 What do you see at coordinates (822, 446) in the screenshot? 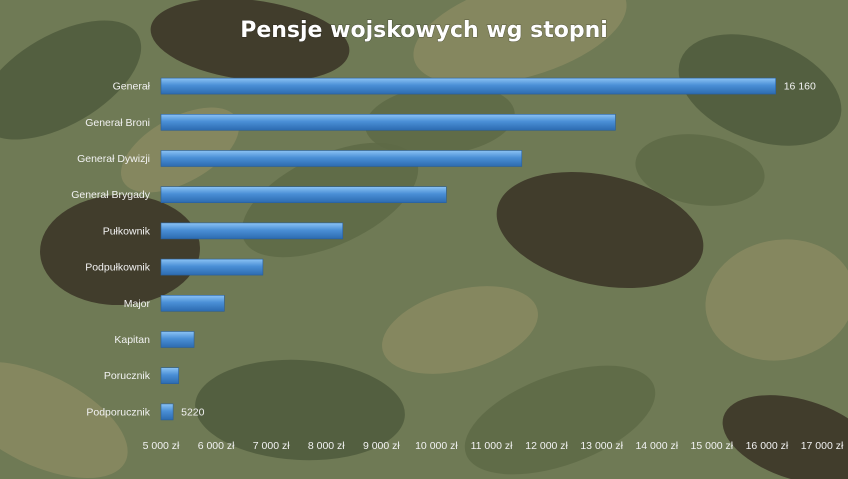
I see `x-tick-label: 17 000 zł` at bounding box center [822, 446].